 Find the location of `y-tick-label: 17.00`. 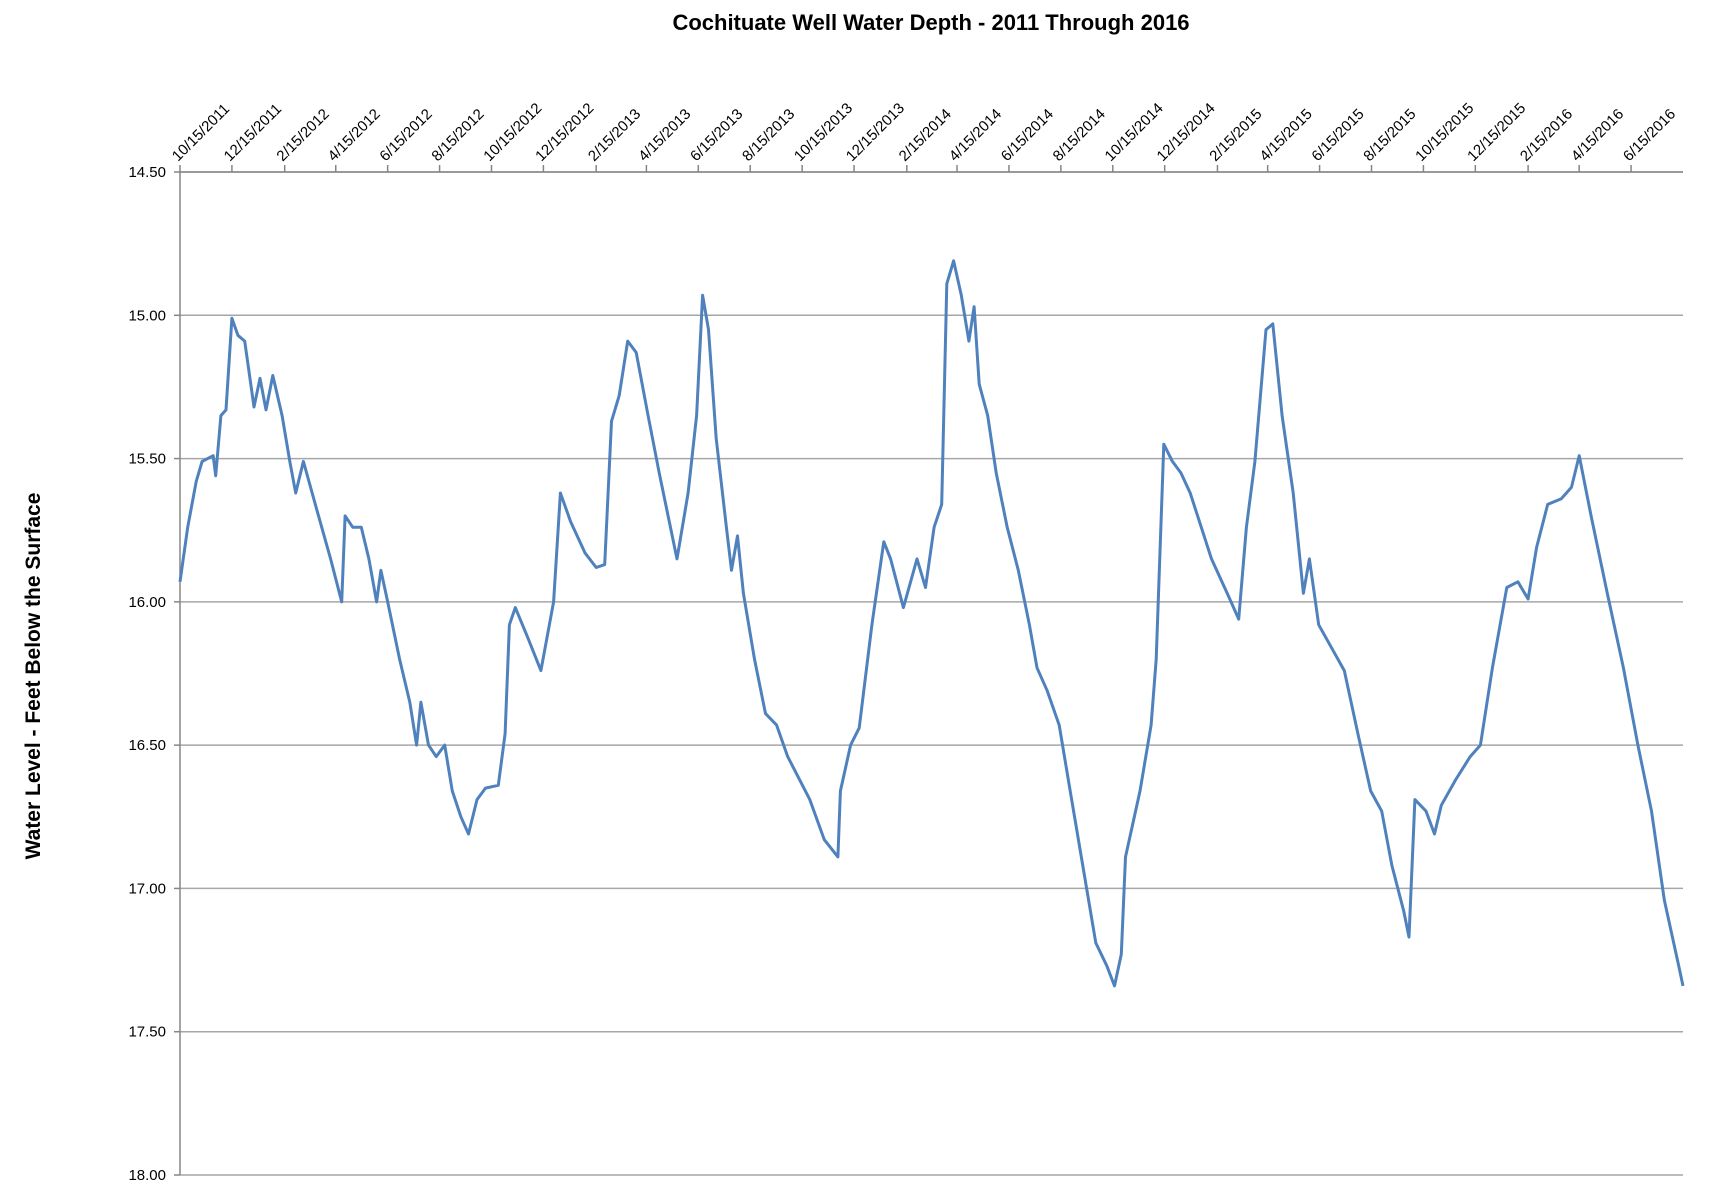

y-tick-label: 17.00 is located at coordinates (147, 888).